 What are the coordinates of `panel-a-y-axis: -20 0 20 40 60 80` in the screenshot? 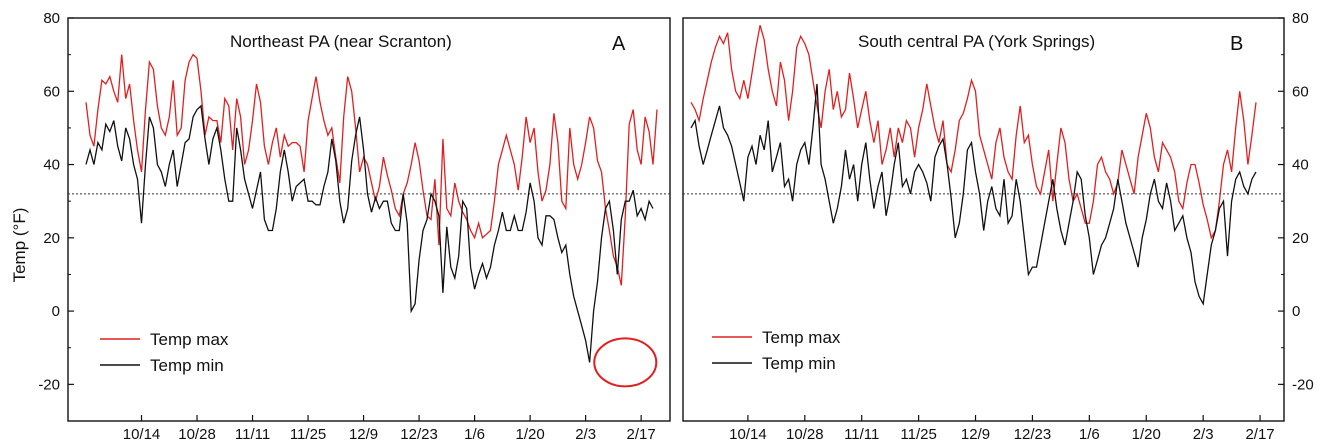 It's located at (56, 216).